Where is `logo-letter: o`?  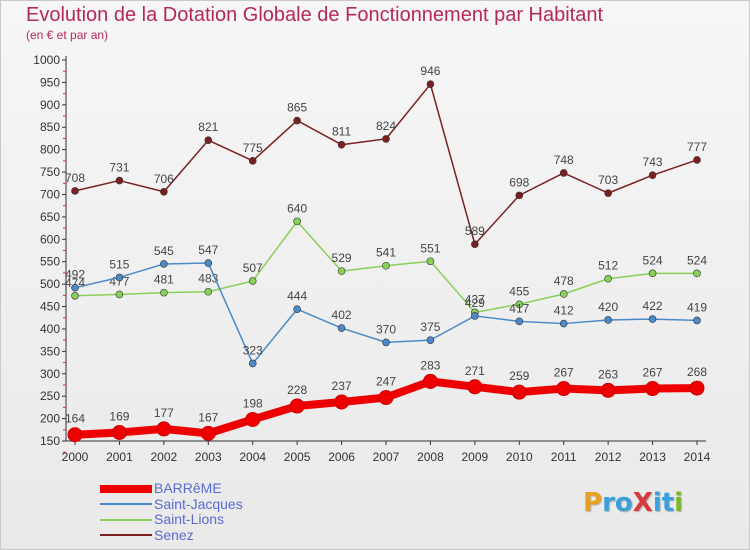
logo-letter: o is located at coordinates (623, 503).